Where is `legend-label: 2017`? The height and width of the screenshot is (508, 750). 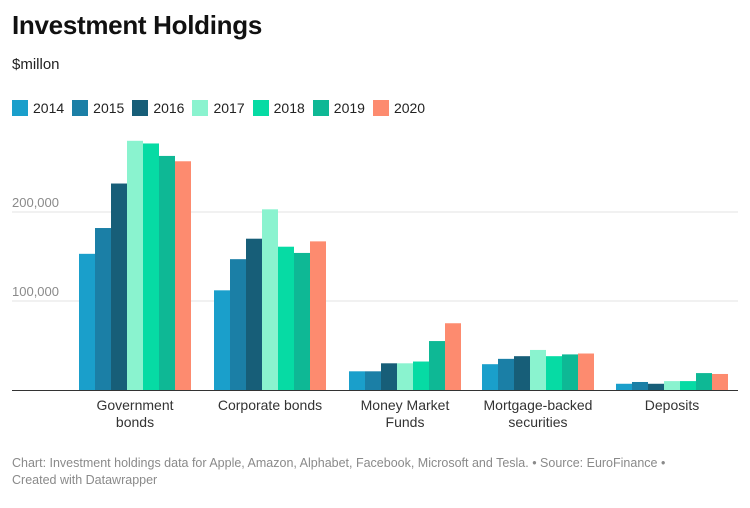 legend-label: 2017 is located at coordinates (229, 108).